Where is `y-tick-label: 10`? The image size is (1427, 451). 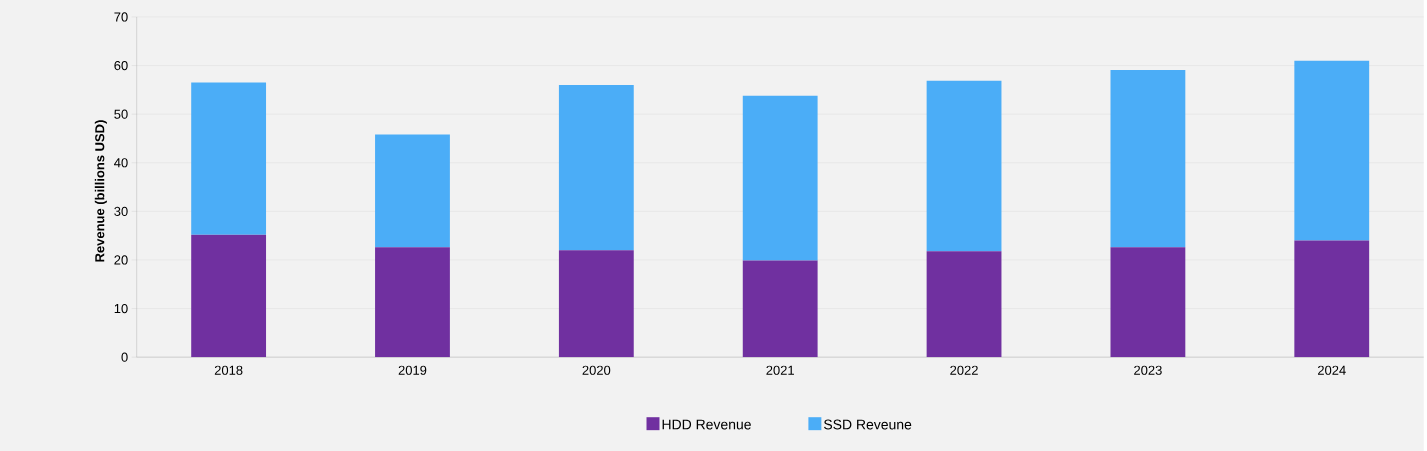
y-tick-label: 10 is located at coordinates (121, 308).